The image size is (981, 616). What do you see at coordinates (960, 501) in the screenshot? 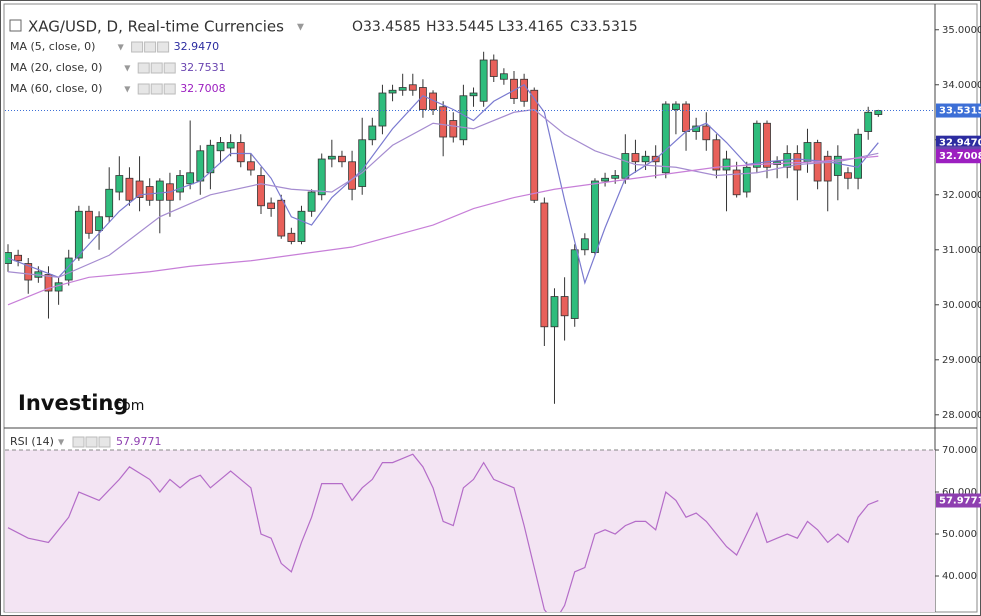
I see `price-badge-label: 57.9771` at bounding box center [960, 501].